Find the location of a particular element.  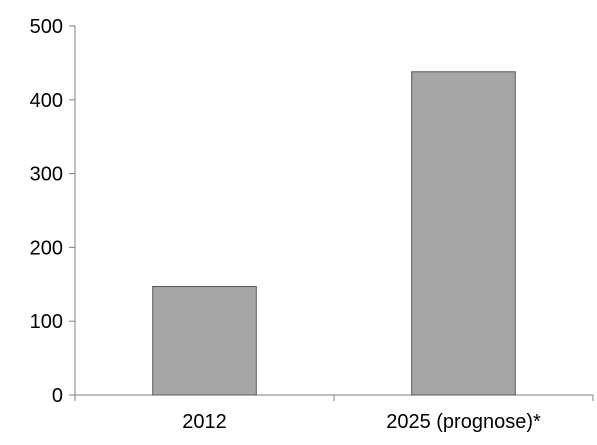

y-tick-label: 300 is located at coordinates (46, 175).